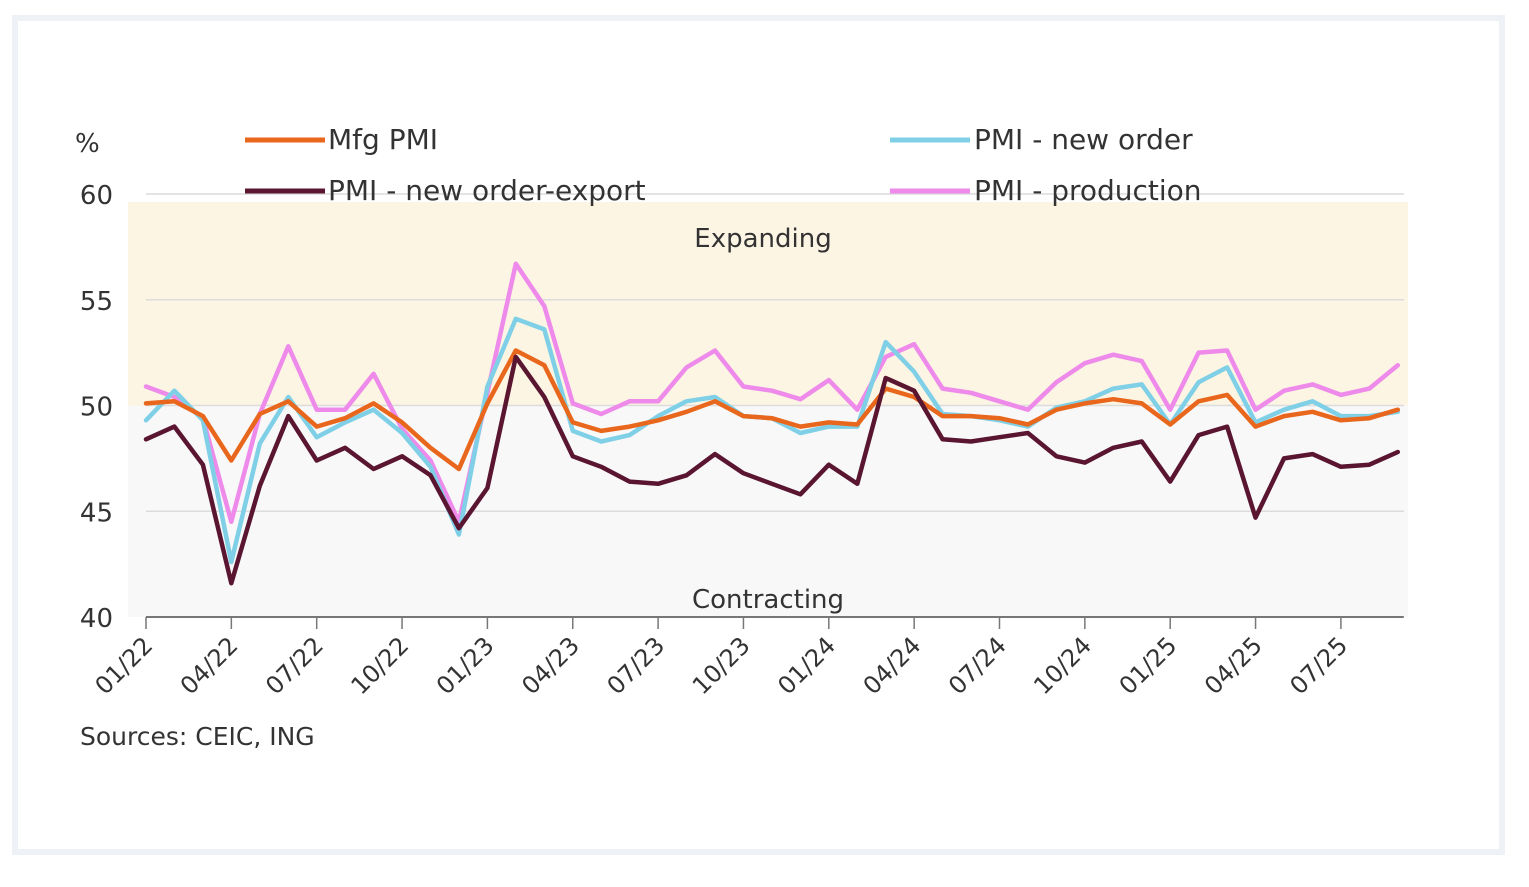 The image size is (1529, 887). What do you see at coordinates (380, 665) in the screenshot?
I see `x-tick-label: 10/22` at bounding box center [380, 665].